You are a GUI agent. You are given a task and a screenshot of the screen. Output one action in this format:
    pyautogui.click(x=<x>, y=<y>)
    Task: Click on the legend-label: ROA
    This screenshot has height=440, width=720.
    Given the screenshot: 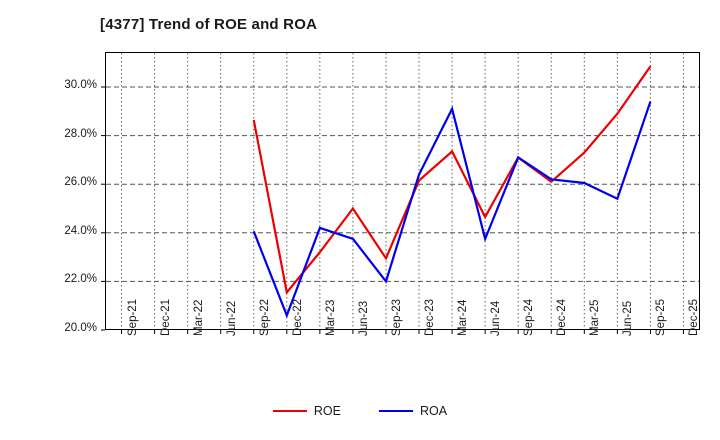 What is the action you would take?
    pyautogui.click(x=434, y=411)
    